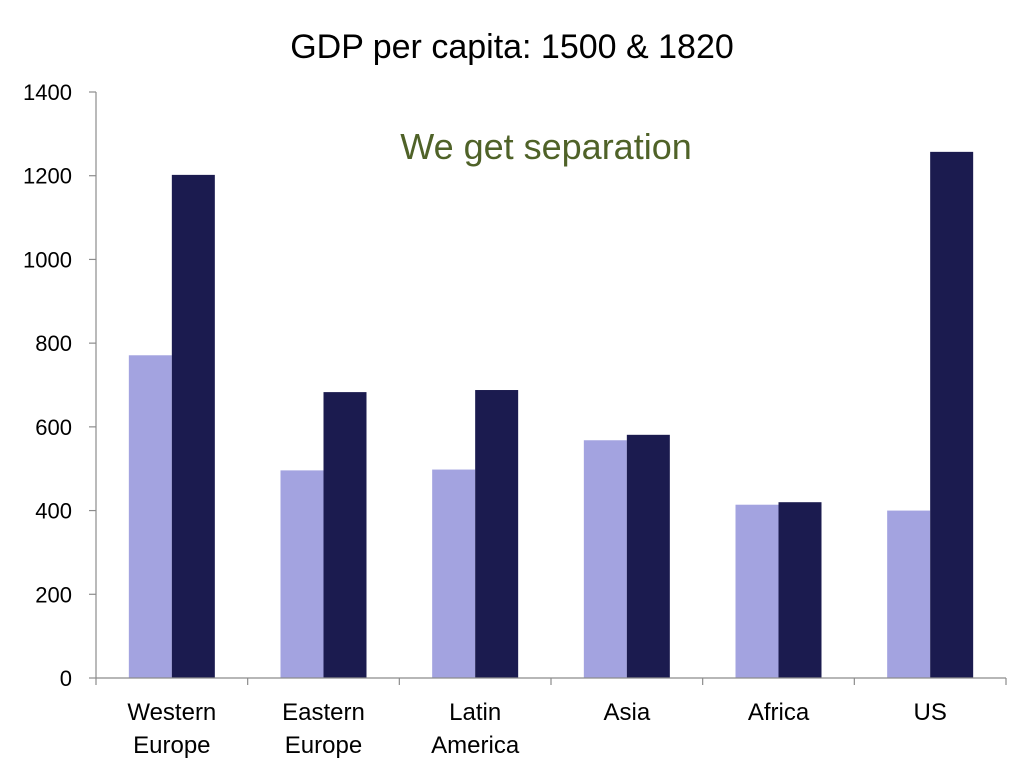  I want to click on y-tick-label: 1000, so click(47, 259).